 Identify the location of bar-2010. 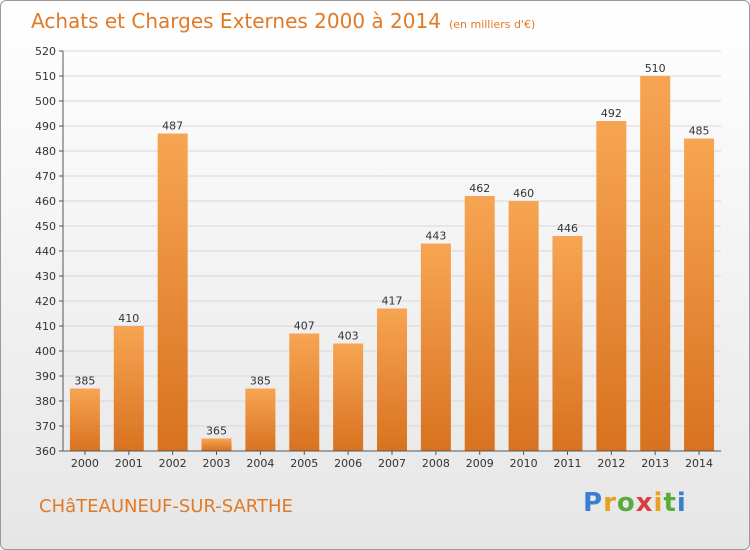
(523, 326).